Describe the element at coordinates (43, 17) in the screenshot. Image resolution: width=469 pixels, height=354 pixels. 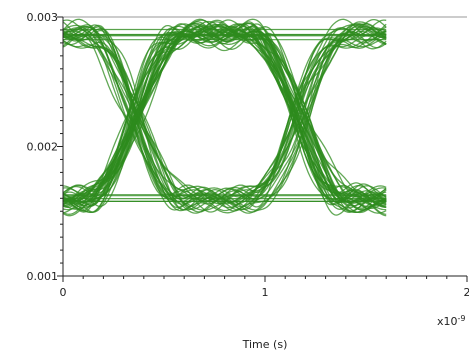
I see `y-tick-label: 0.003` at that location.